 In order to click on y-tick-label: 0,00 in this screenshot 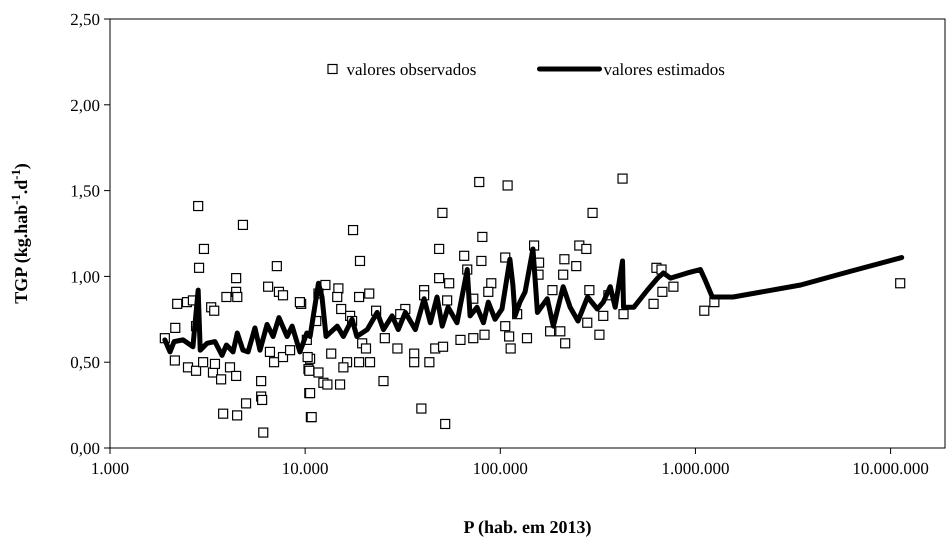, I will do `click(85, 448)`.